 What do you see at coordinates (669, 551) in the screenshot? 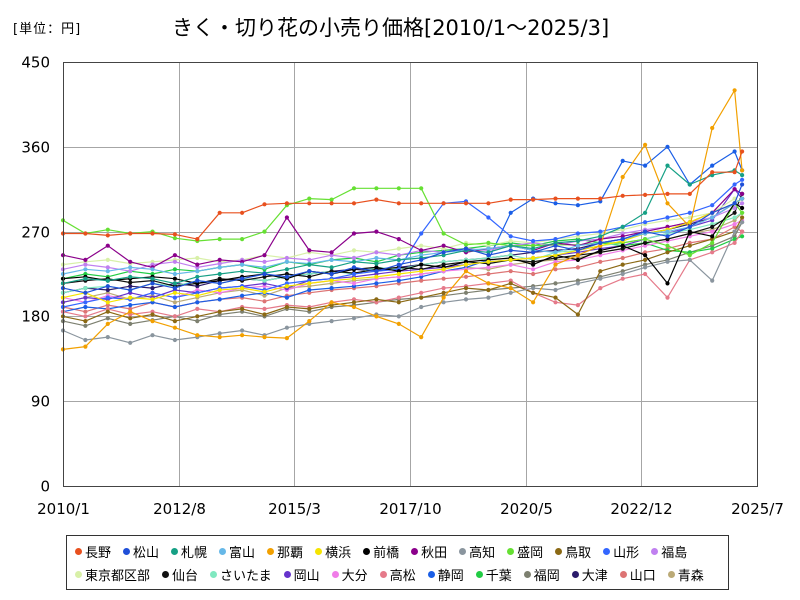
I see `legend-item: 福島` at bounding box center [669, 551].